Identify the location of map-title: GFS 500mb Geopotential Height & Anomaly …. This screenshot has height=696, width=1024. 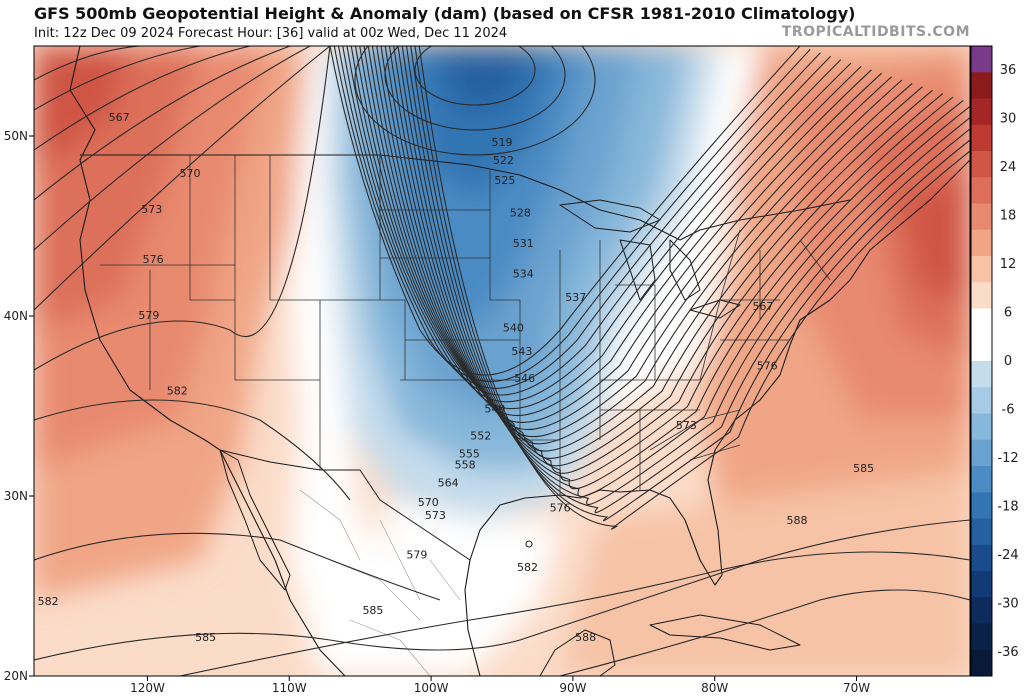
(445, 13).